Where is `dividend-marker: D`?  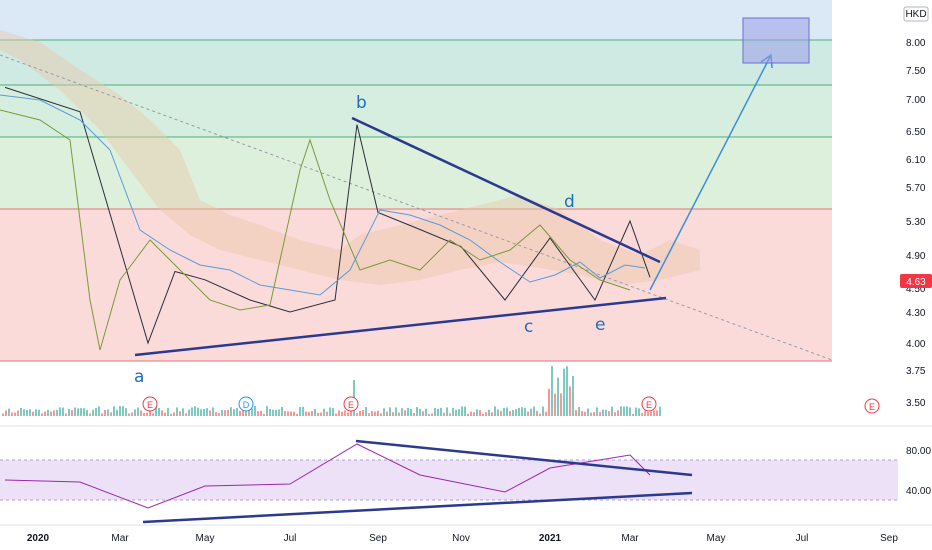 dividend-marker: D is located at coordinates (246, 404).